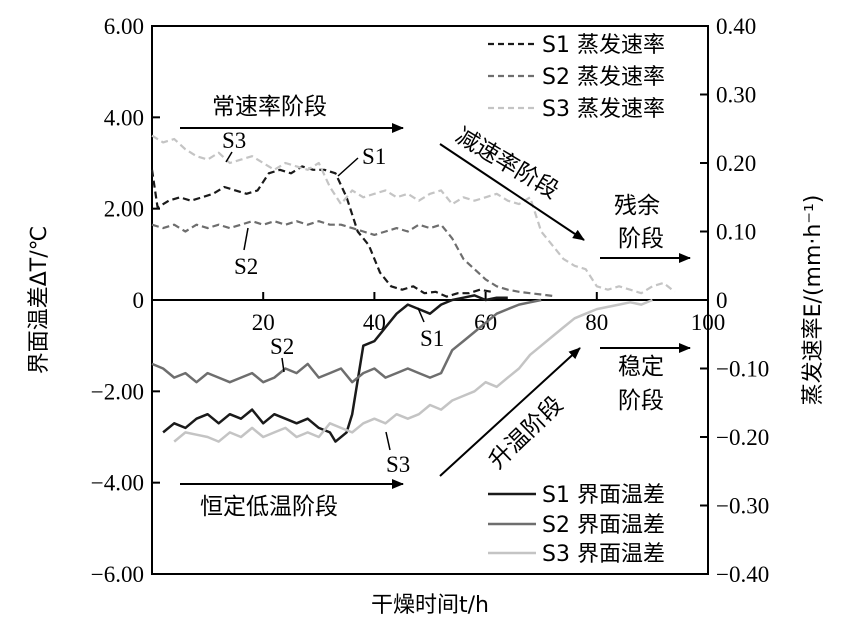 The height and width of the screenshot is (630, 856). What do you see at coordinates (596, 322) in the screenshot?
I see `x-tick-label-3: 80` at bounding box center [596, 322].